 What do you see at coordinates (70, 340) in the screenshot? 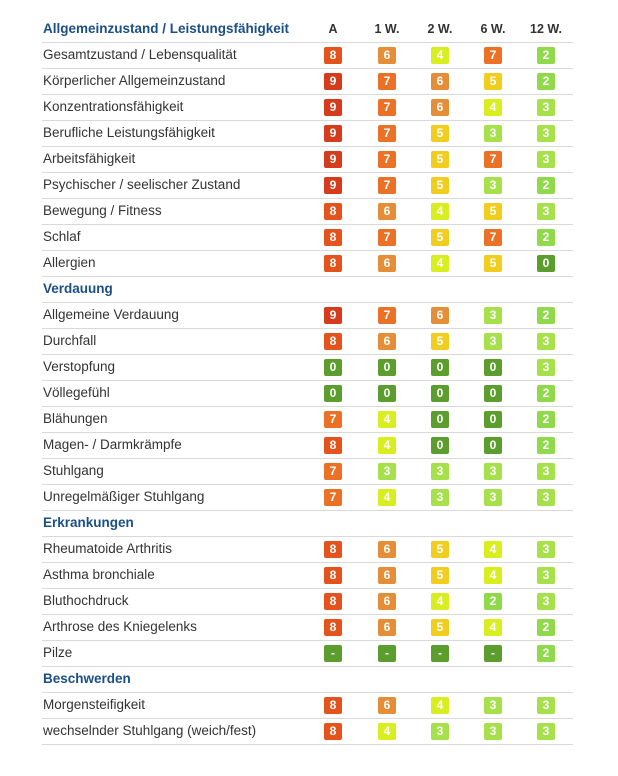
I see `row-label: Durchfall` at bounding box center [70, 340].